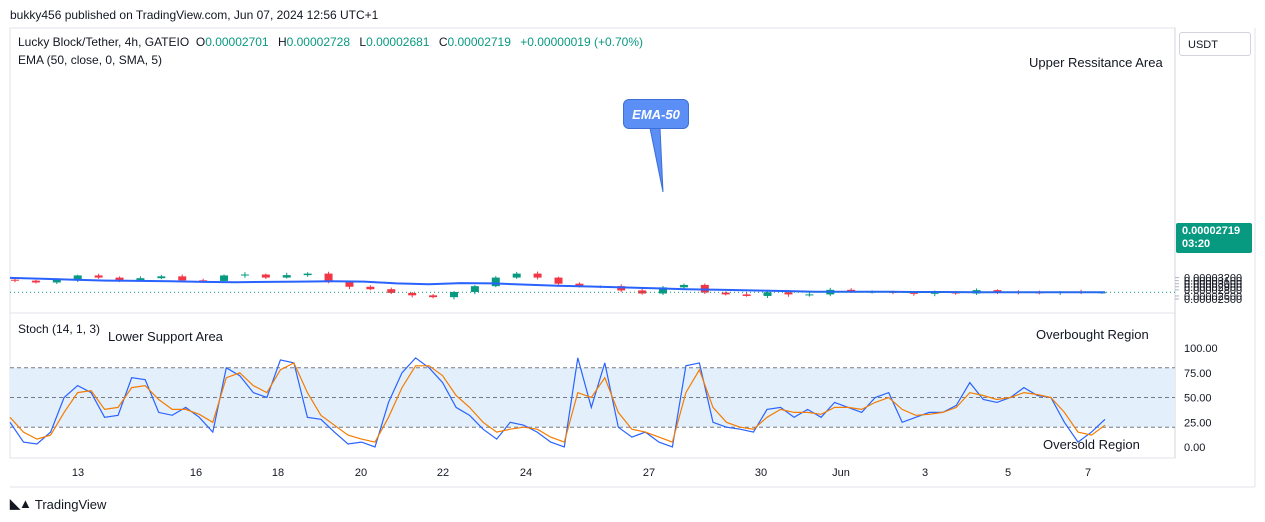  Describe the element at coordinates (656, 160) in the screenshot. I see `ema-callout-pointer` at that location.